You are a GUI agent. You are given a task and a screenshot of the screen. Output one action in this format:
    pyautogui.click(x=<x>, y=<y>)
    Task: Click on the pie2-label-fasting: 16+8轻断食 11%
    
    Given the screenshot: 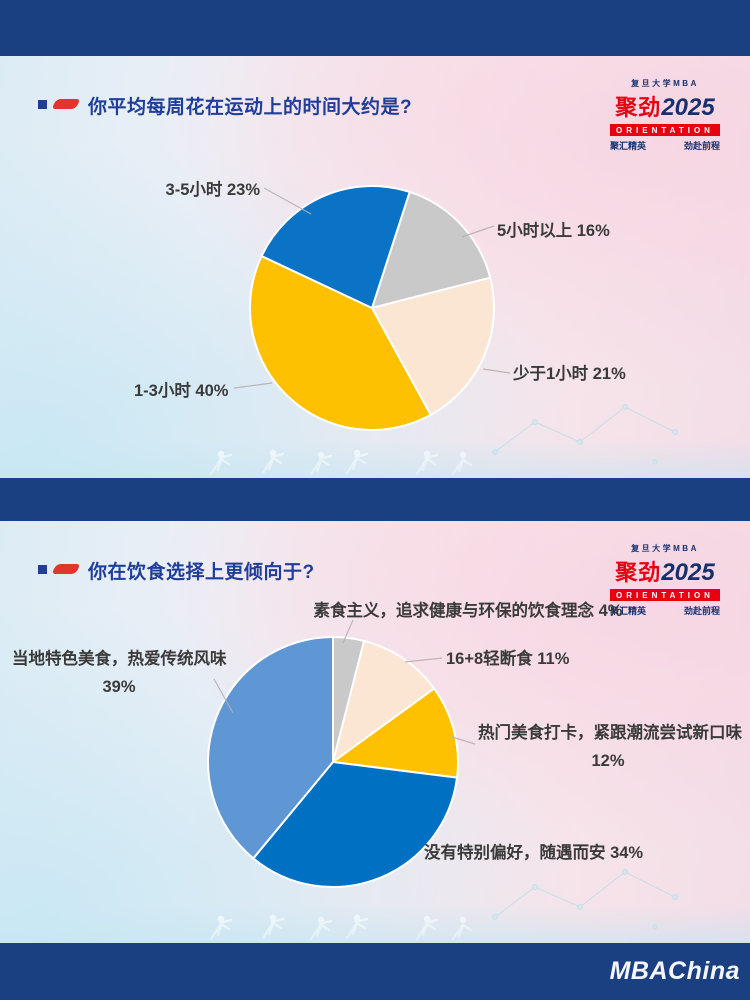 What is the action you would take?
    pyautogui.click(x=508, y=659)
    